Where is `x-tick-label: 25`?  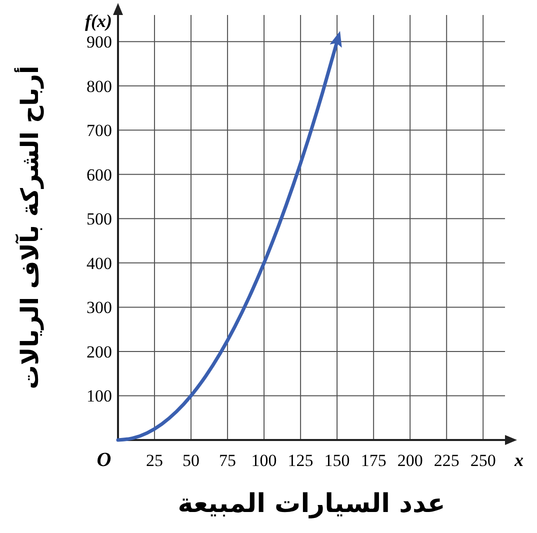
x-tick-label: 25 is located at coordinates (155, 460).